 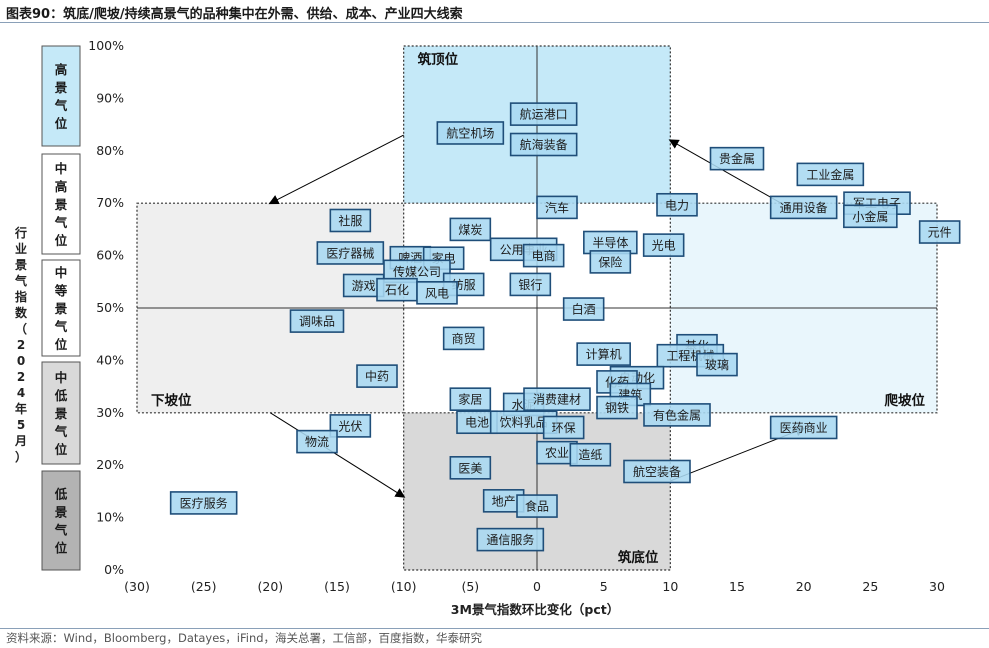 I want to click on data-point-label: 电商, so click(x=544, y=255).